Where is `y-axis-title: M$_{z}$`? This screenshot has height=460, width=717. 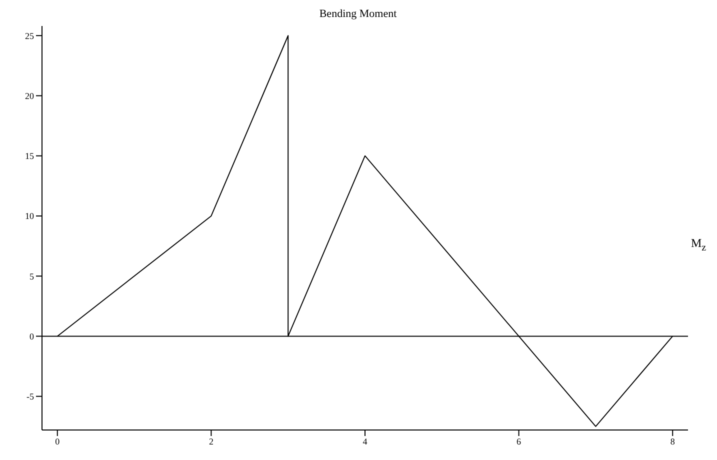
y-axis-title: M$_{z}$ is located at coordinates (698, 245).